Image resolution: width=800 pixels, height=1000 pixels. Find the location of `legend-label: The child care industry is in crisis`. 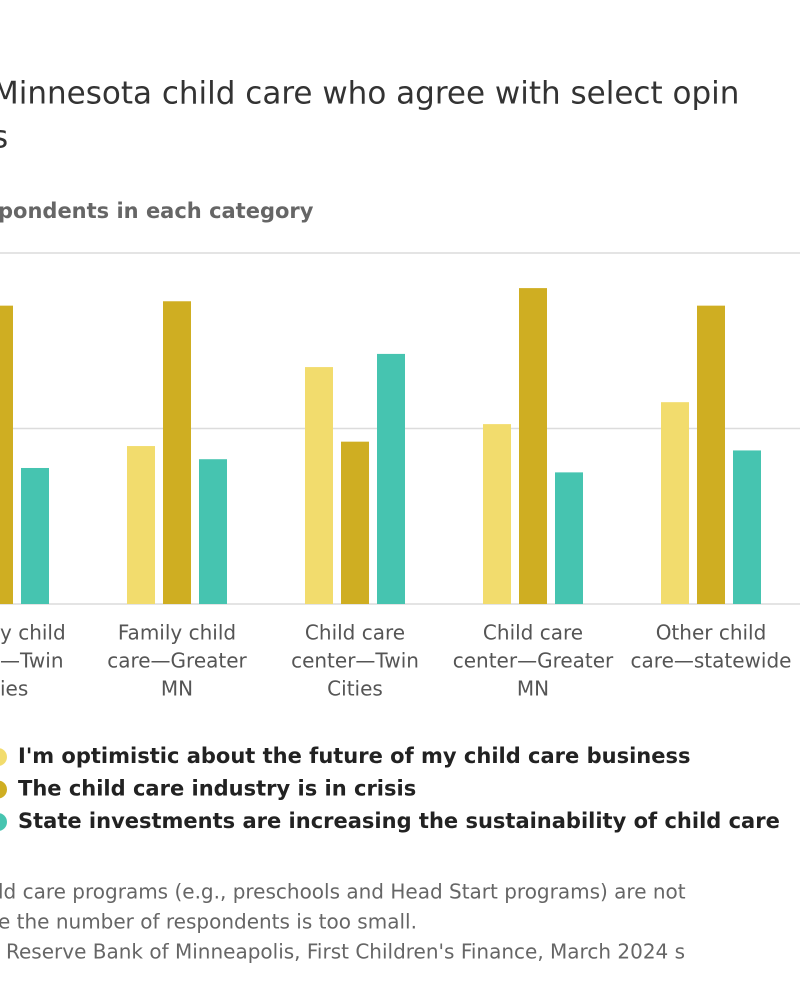

legend-label: The child care industry is in crisis is located at coordinates (217, 789).